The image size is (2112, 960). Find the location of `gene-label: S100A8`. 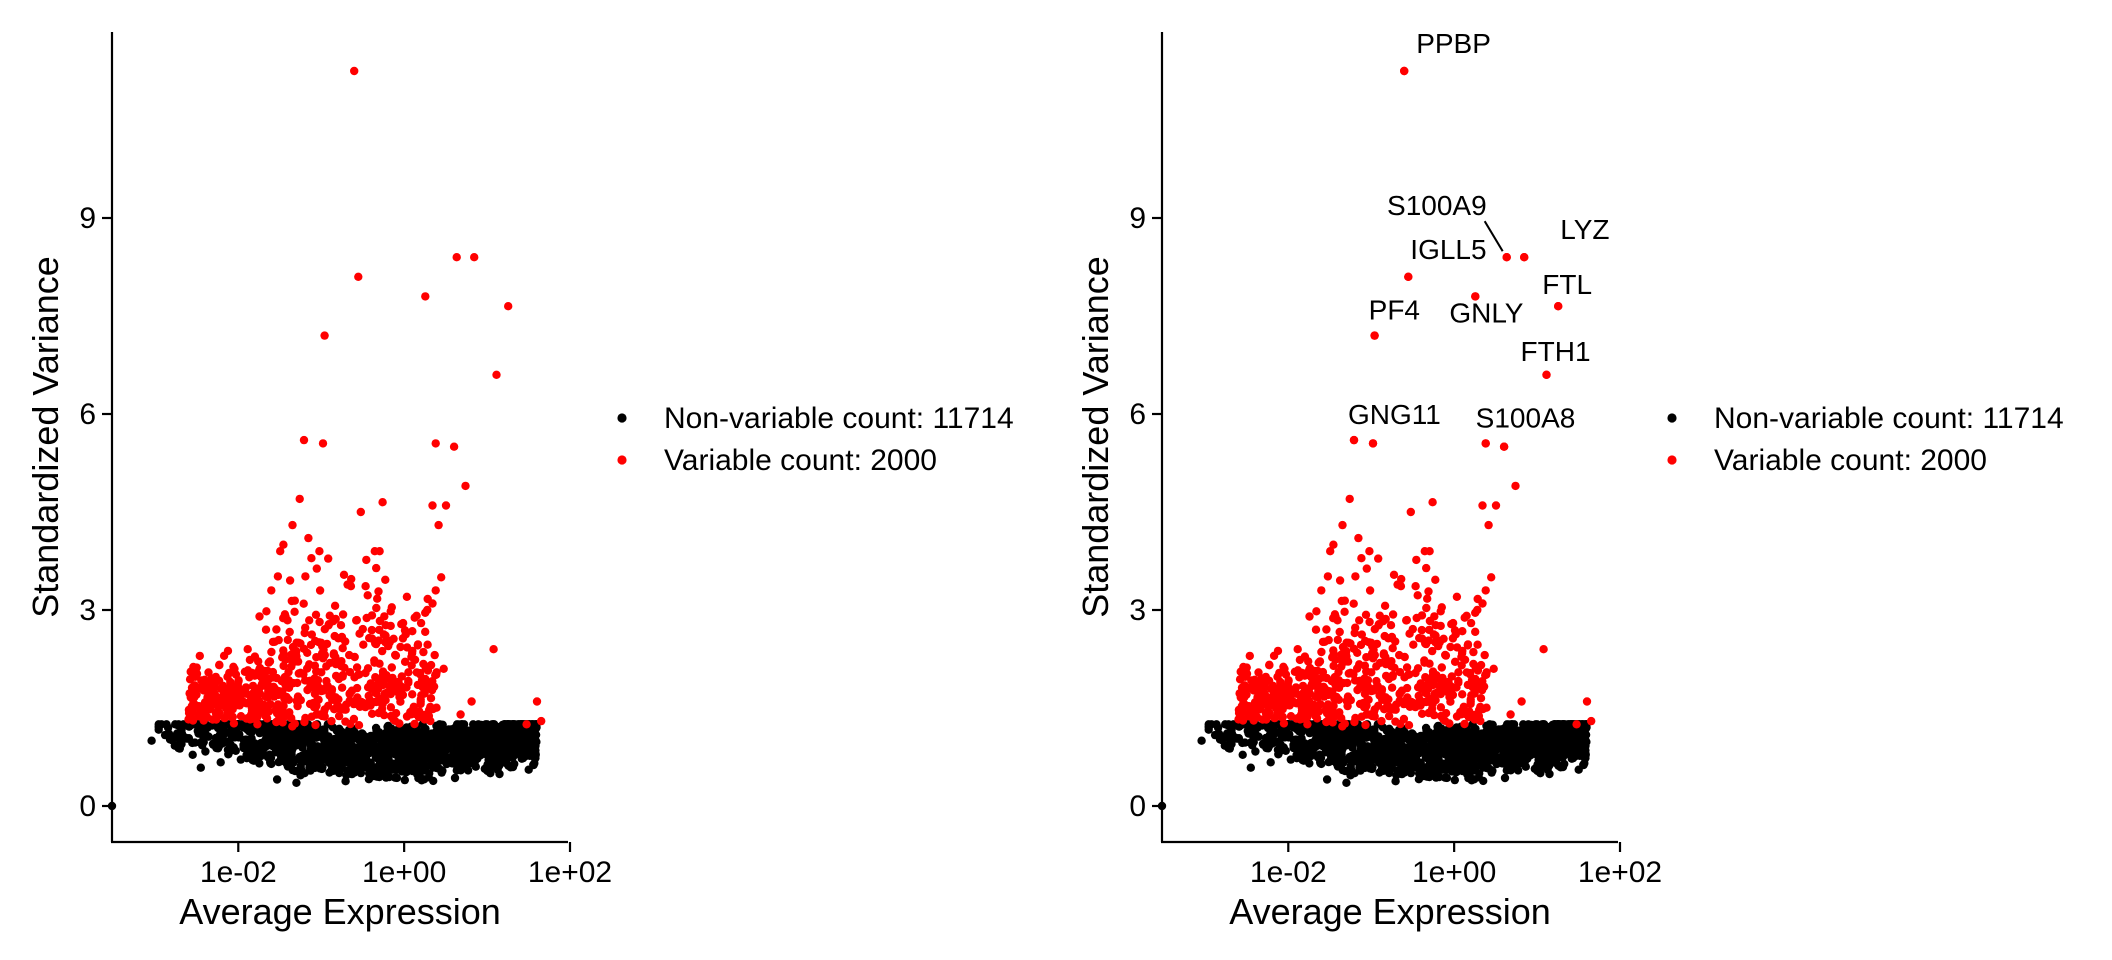

gene-label: S100A8 is located at coordinates (1526, 417).